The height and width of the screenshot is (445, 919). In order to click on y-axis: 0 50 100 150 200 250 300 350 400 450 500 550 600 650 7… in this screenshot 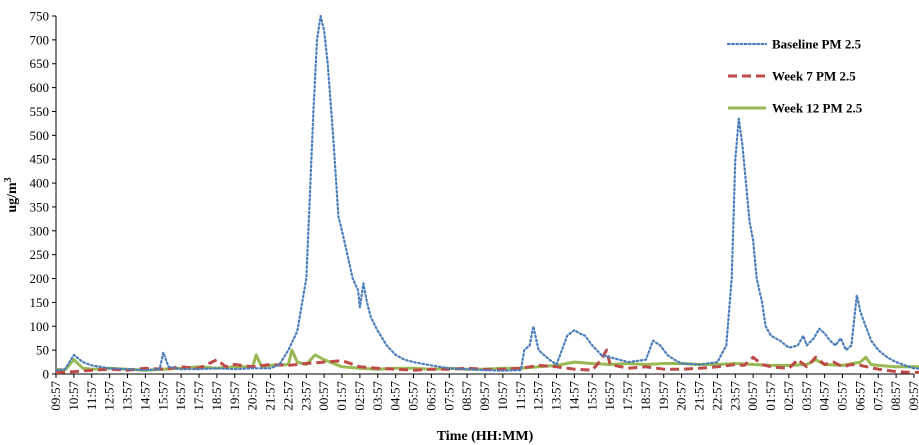, I will do `click(43, 195)`.